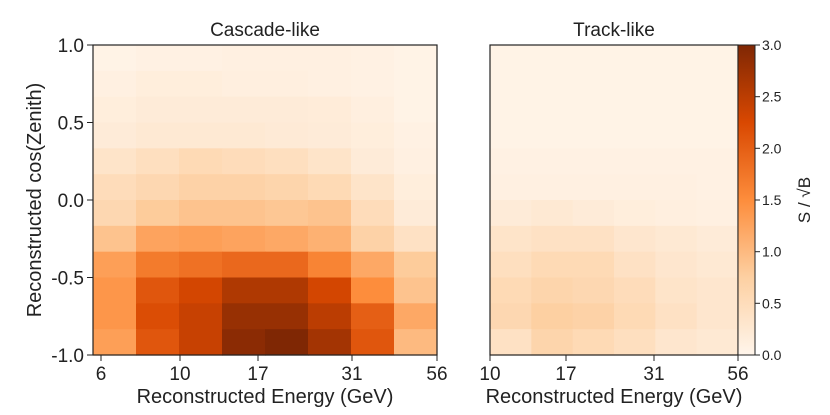  I want to click on x-tick-label: 31, so click(653, 374).